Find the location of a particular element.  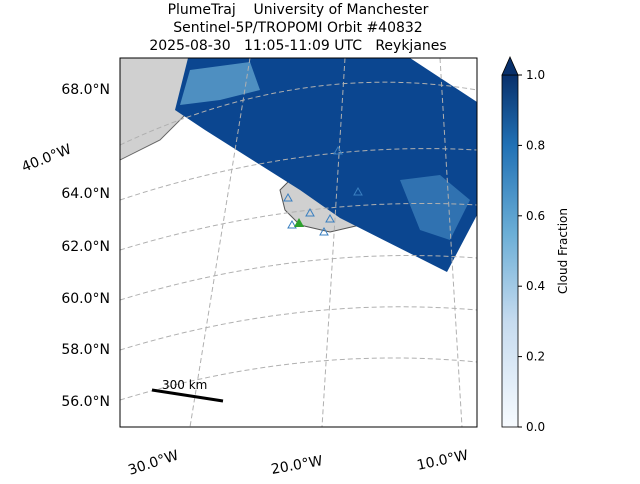

colorbar-extend is located at coordinates (510, 66).